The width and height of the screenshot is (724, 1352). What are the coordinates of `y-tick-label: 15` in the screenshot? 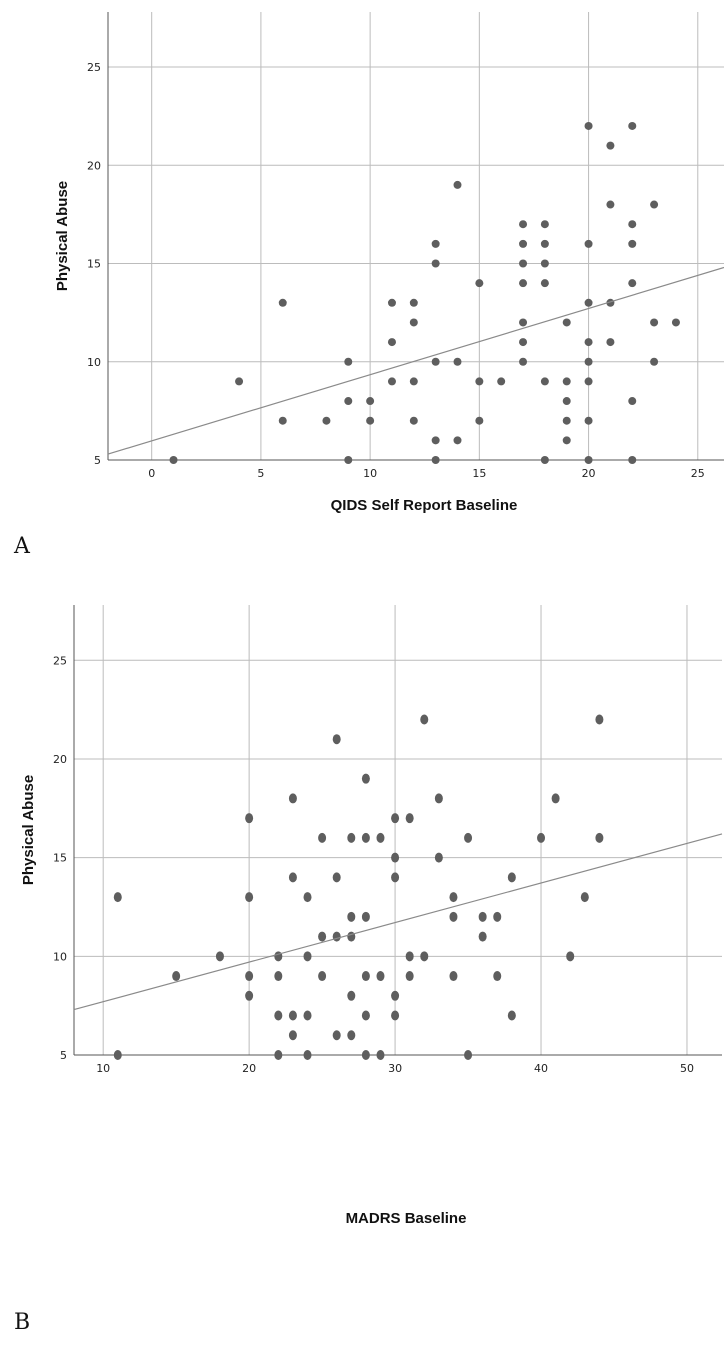 It's located at (60, 858).